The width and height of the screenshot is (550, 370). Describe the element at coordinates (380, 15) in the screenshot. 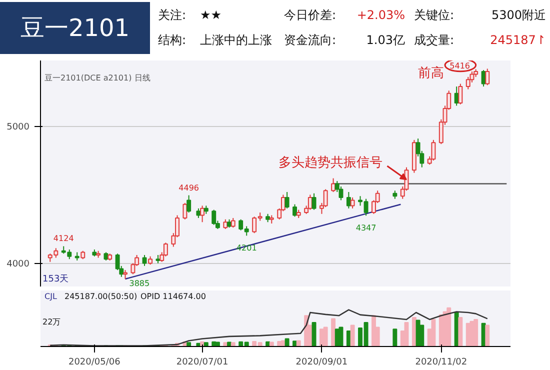

I see `text: +2.03%` at that location.